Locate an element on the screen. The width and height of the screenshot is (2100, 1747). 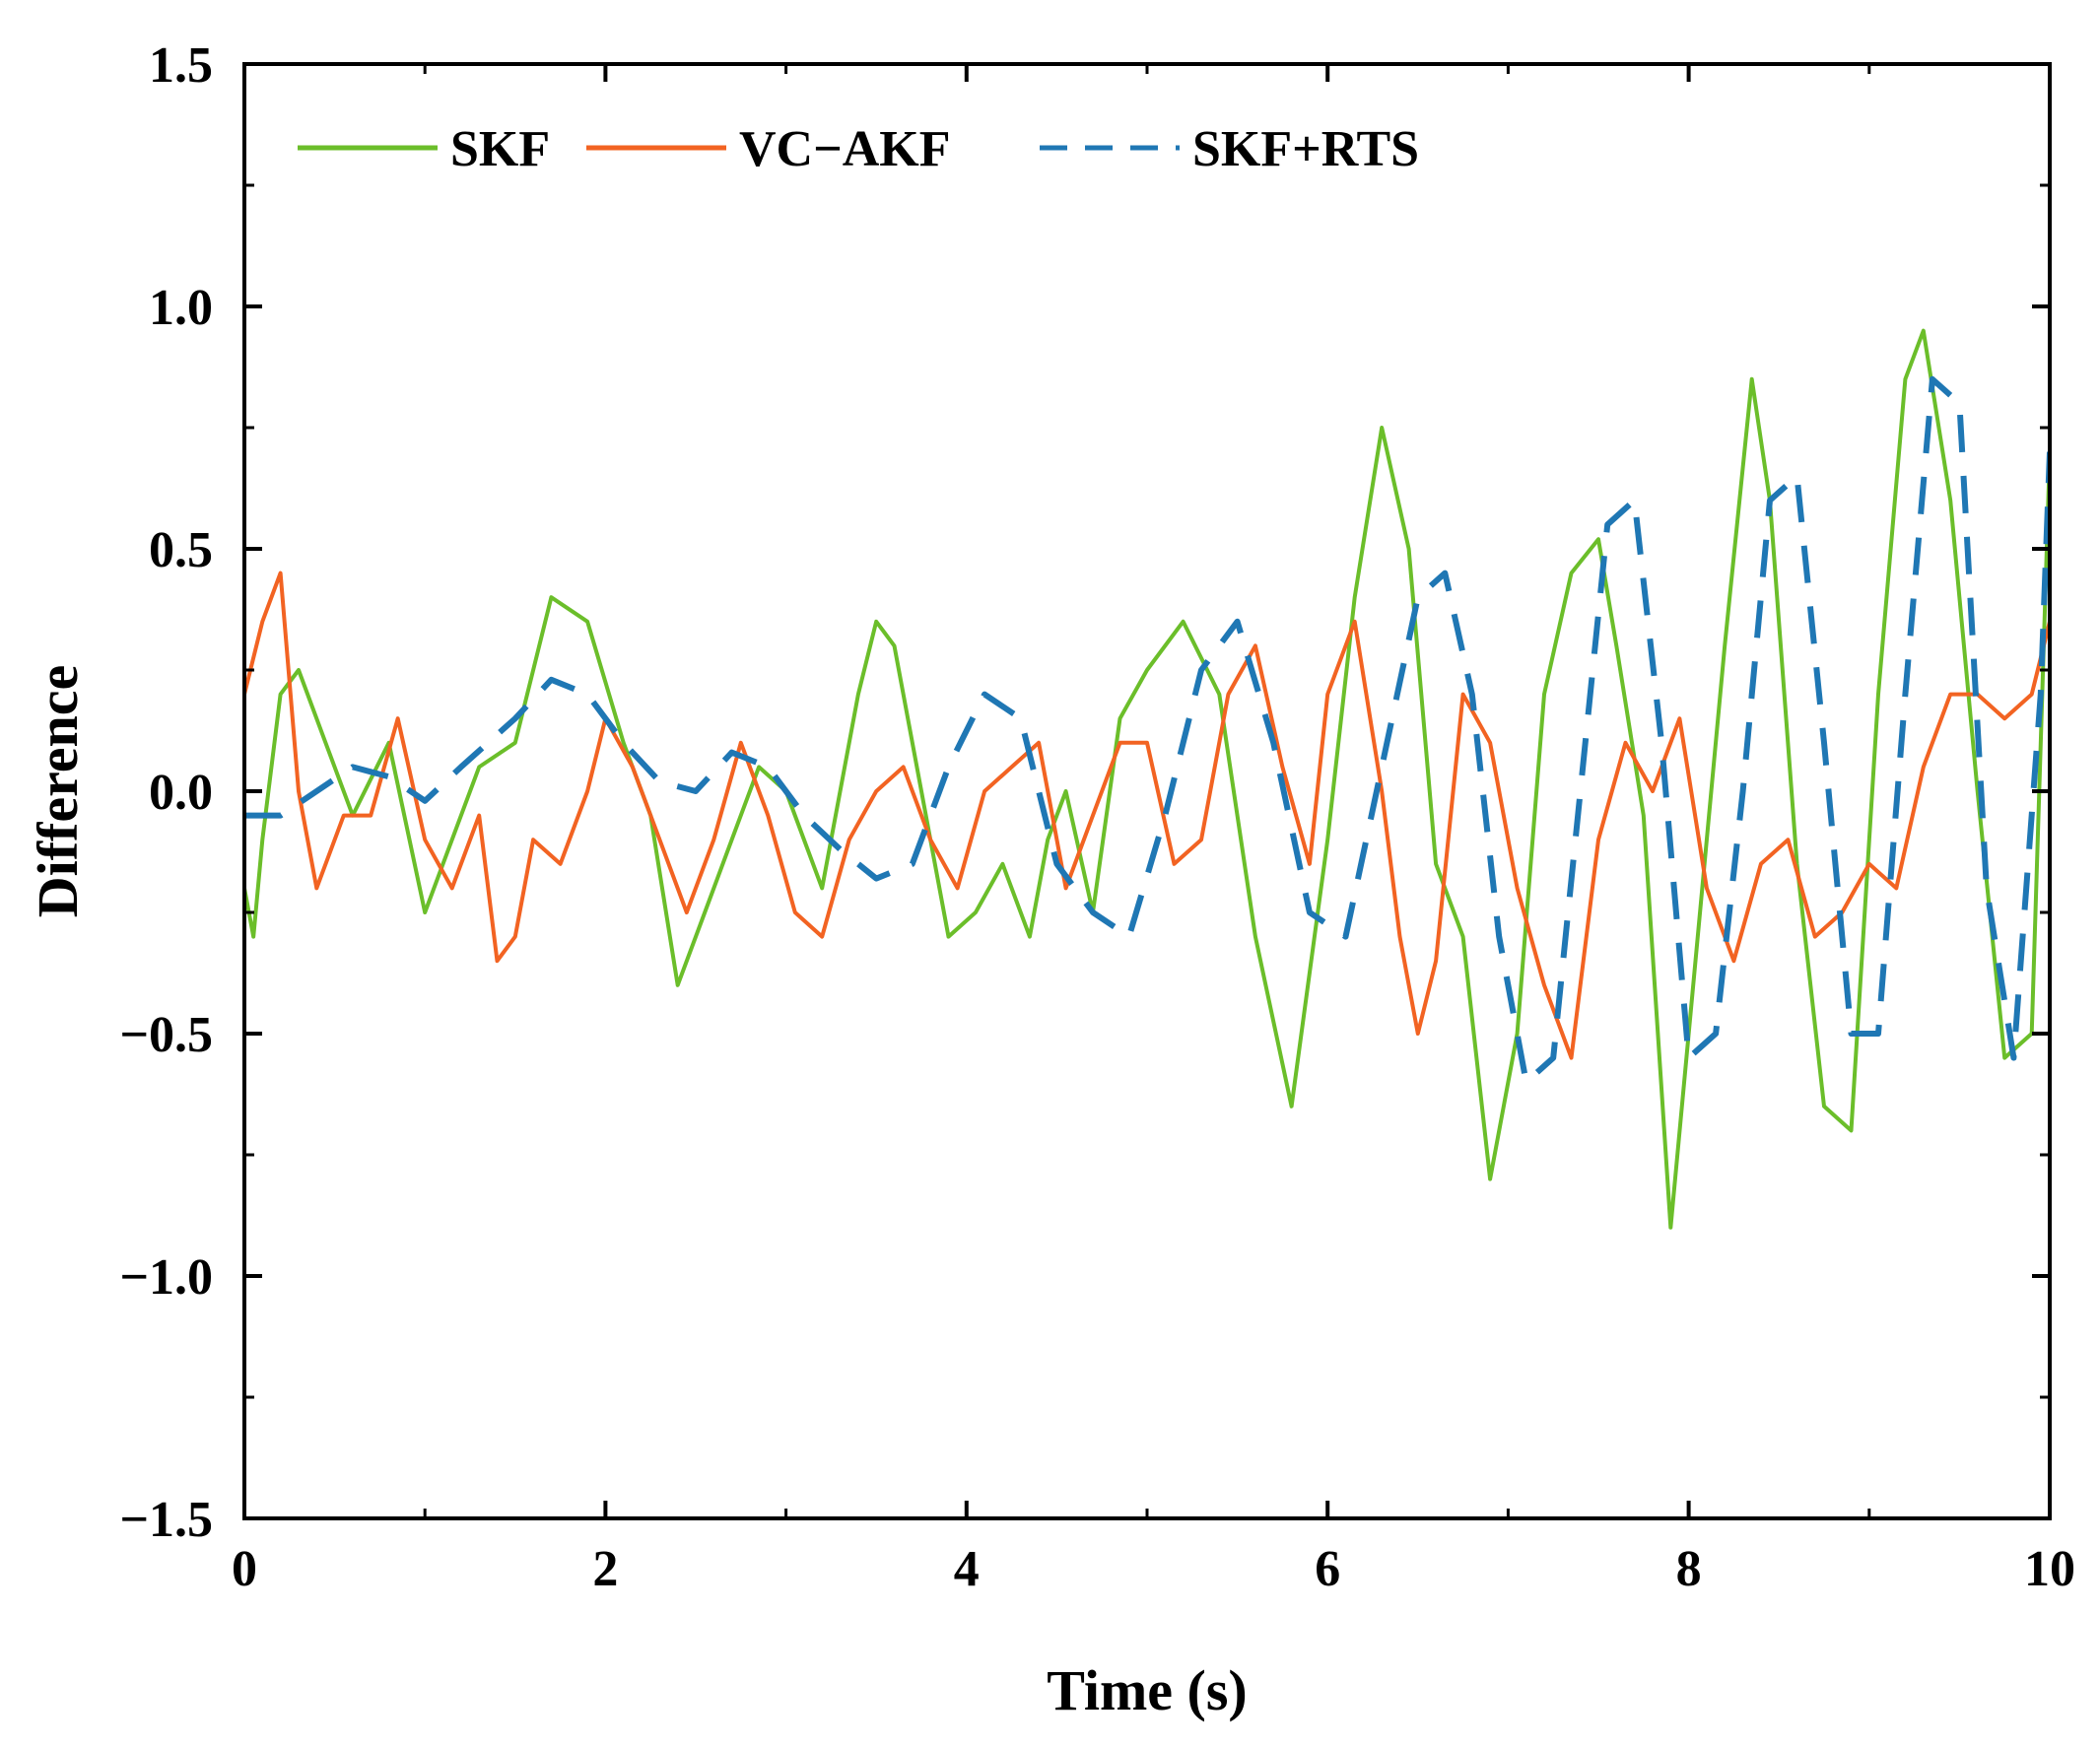
y-tick-label: −0.5 is located at coordinates (166, 1035).